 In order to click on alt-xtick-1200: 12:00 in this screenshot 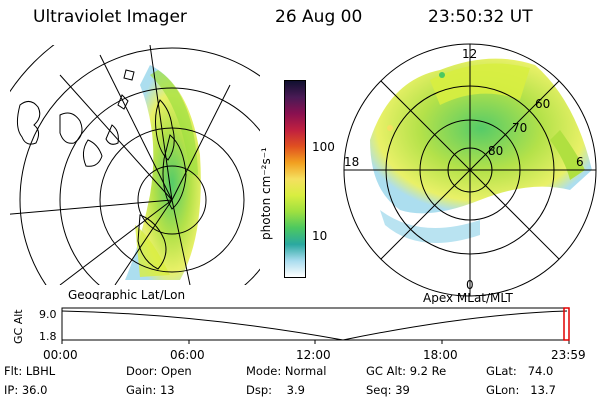, I will do `click(313, 355)`.